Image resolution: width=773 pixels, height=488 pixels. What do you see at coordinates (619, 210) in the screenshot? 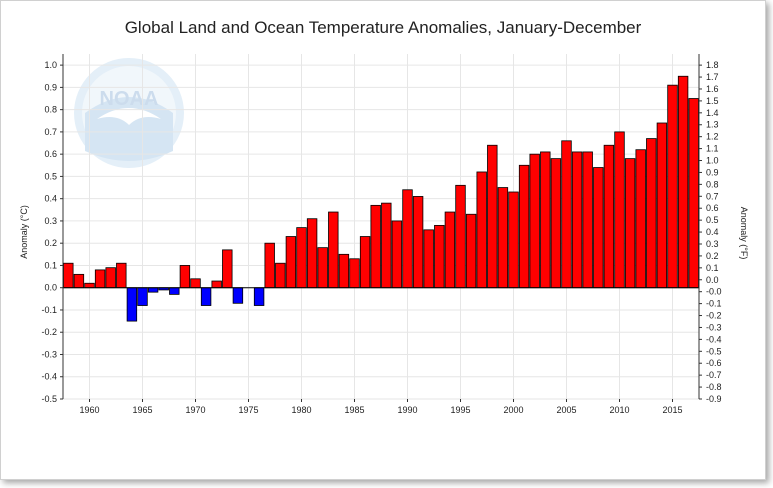
I see `bar-2010` at bounding box center [619, 210].